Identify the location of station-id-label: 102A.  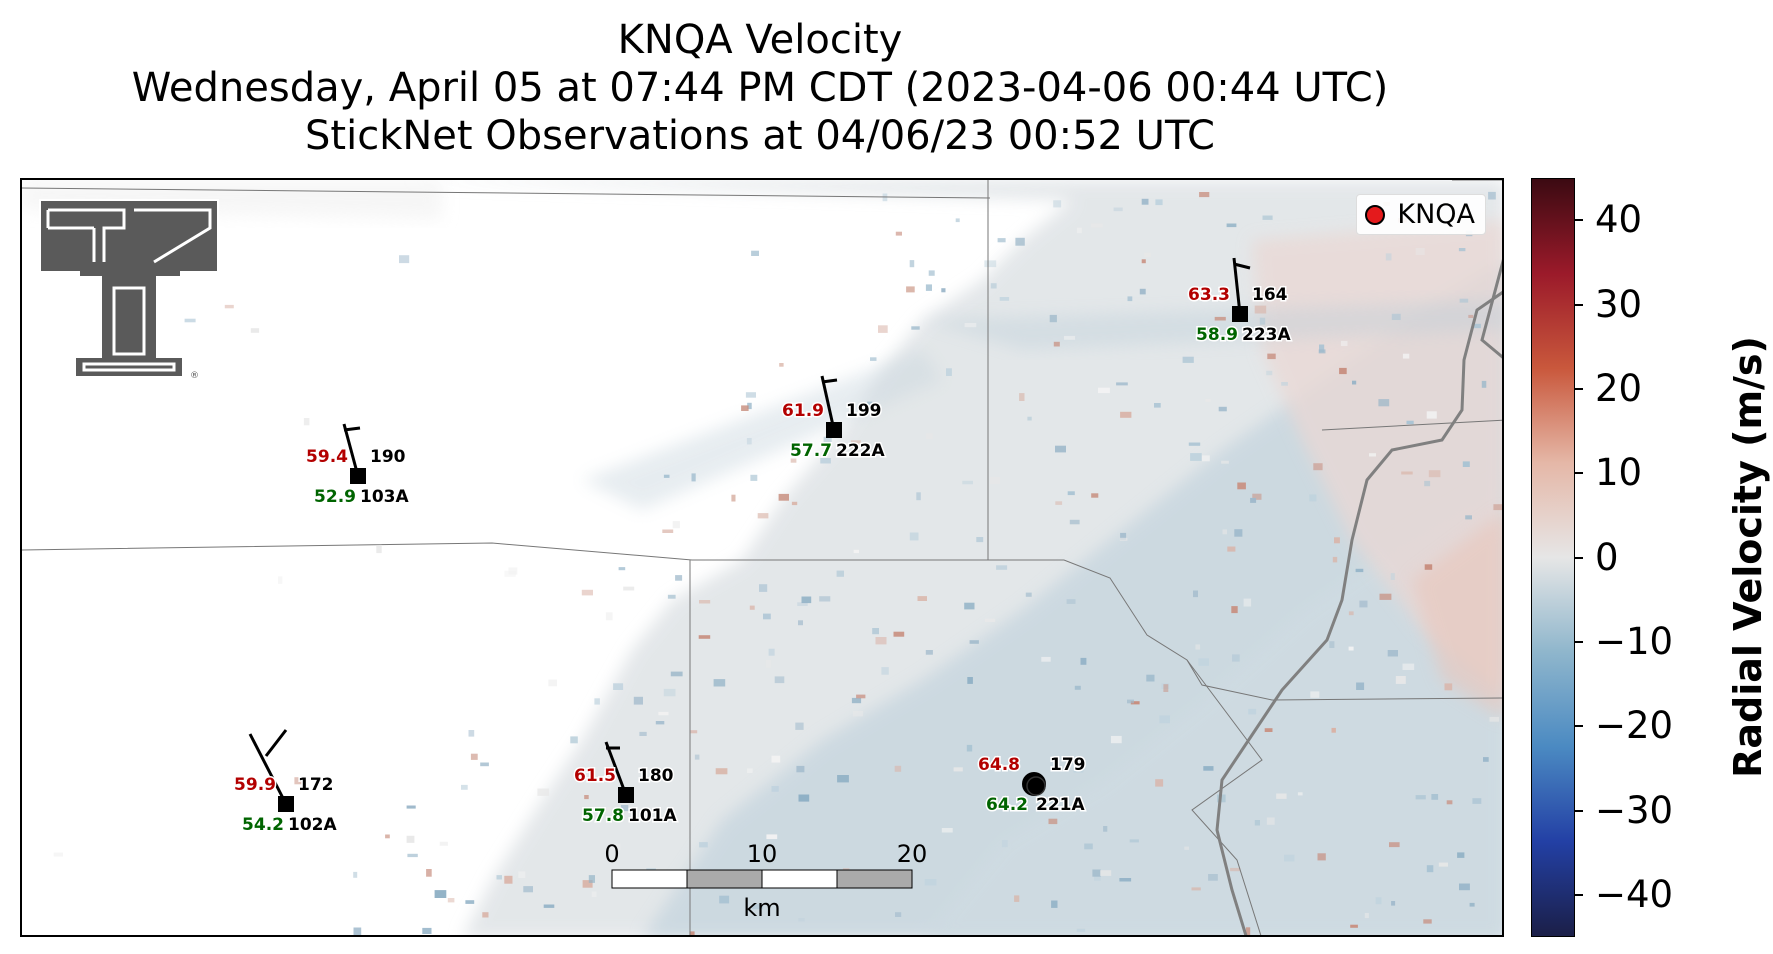
(312, 825).